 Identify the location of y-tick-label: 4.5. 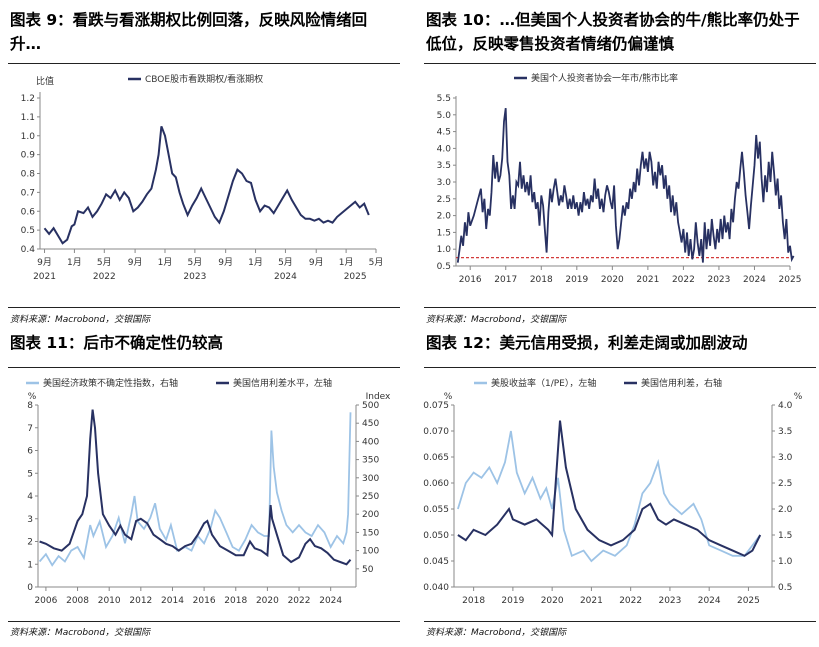
(444, 133).